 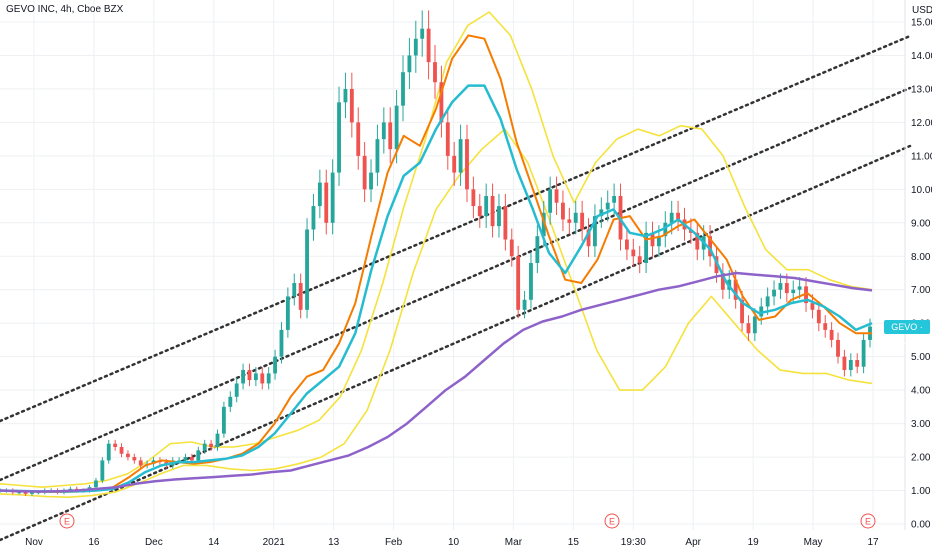 What do you see at coordinates (921, 357) in the screenshot?
I see `y-tick-label: 5.00` at bounding box center [921, 357].